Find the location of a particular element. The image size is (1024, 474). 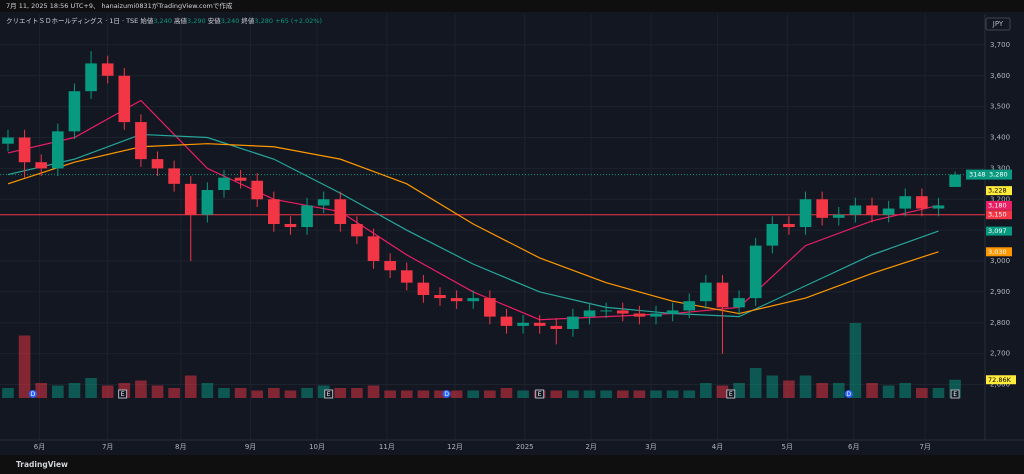

y-tick-label: 3,700 is located at coordinates (1000, 45).